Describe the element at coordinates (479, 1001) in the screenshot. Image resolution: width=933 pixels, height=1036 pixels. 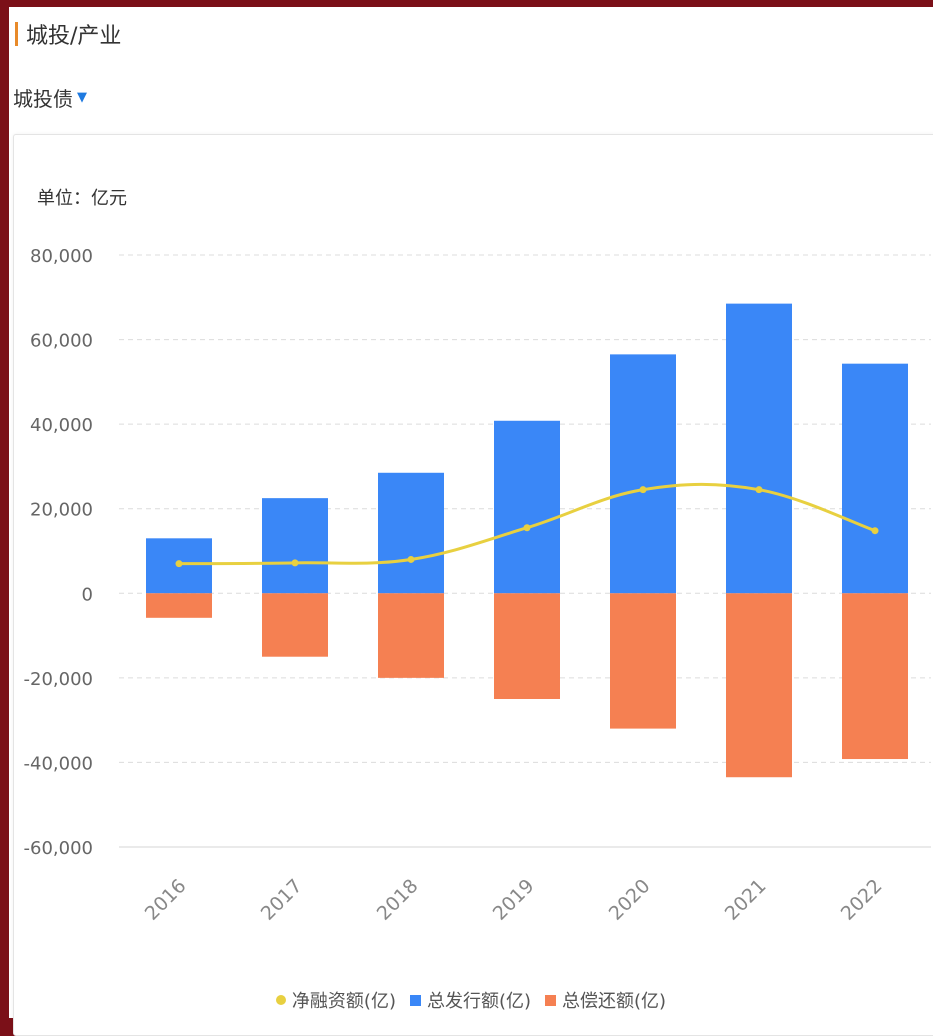
I see `legend-label-issuance: 总发行额(亿)` at that location.